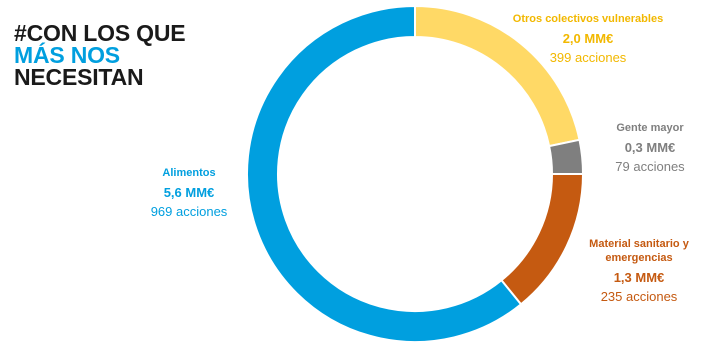 Image resolution: width=704 pixels, height=342 pixels. I want to click on label-gente-mayor: Gente mayor 0,3 MM€ 79 acciones, so click(650, 147).